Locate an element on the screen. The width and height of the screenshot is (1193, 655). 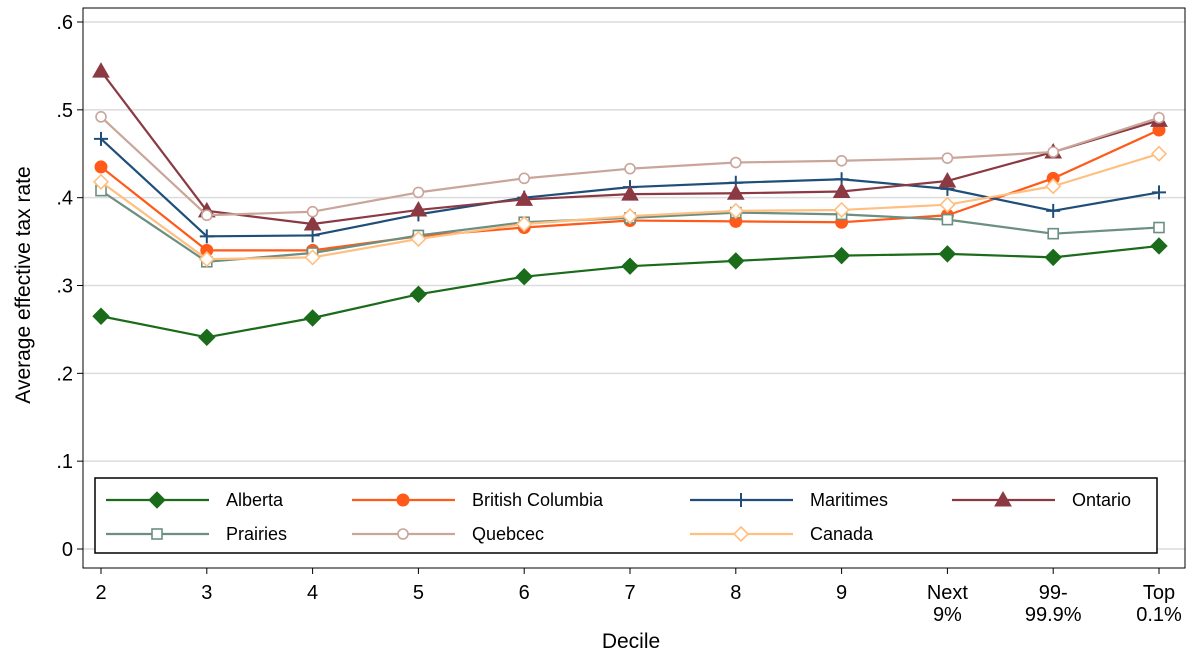
legend-label: British Columbia is located at coordinates (538, 500).